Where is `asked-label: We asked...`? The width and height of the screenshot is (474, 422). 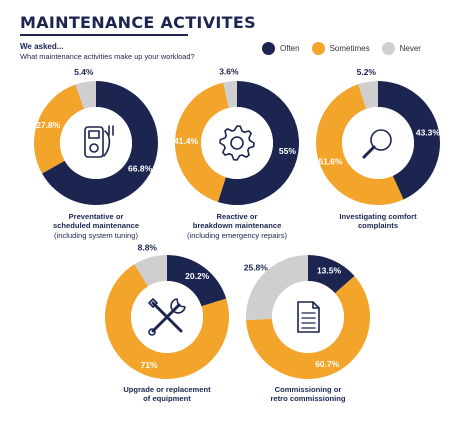
asked-label: We asked... is located at coordinates (42, 46).